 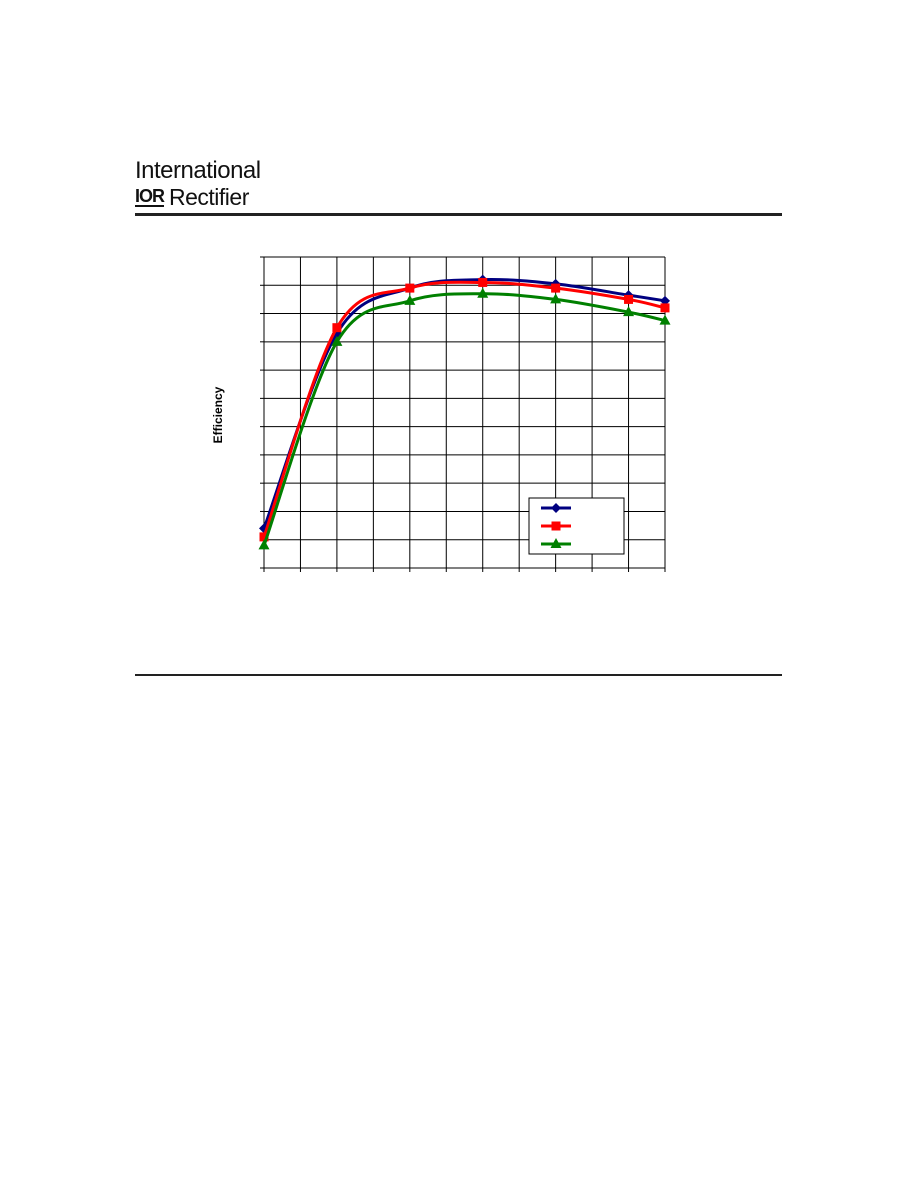 What do you see at coordinates (209, 197) in the screenshot?
I see `brand-name-rectifier: Rectifier` at bounding box center [209, 197].